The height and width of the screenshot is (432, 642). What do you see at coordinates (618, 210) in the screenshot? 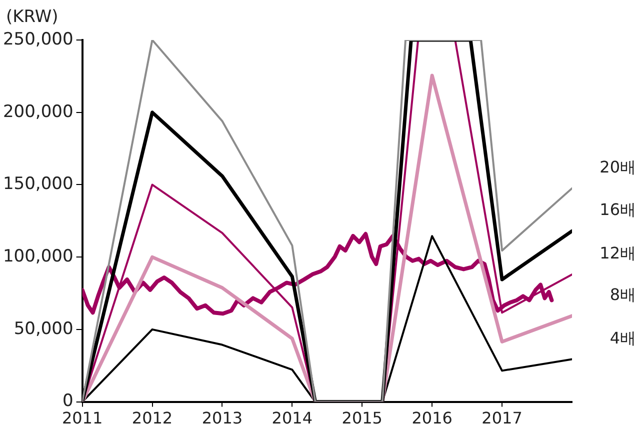
I see `series-label: 16배` at bounding box center [618, 210].